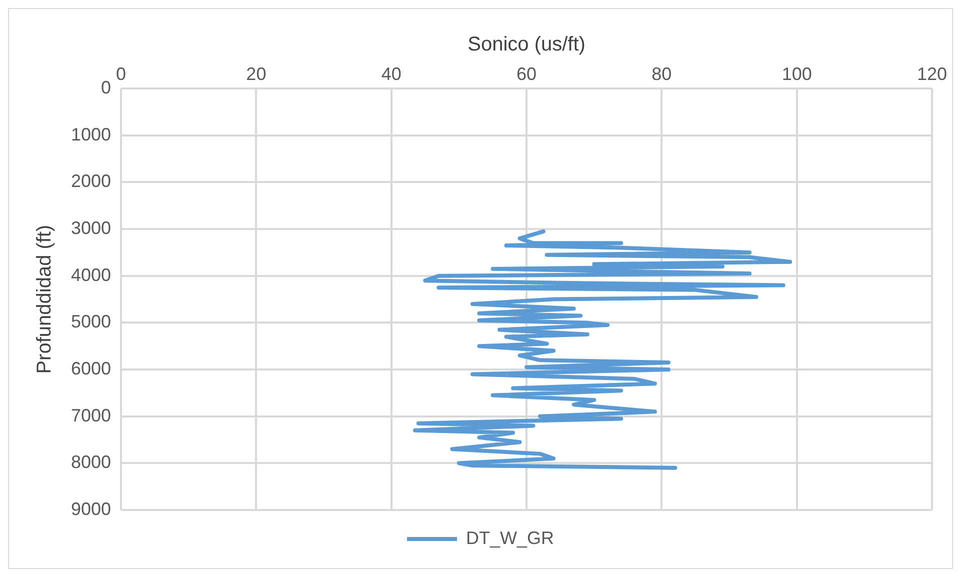 The width and height of the screenshot is (961, 577). Describe the element at coordinates (91, 322) in the screenshot. I see `y-tick-label: 5000` at that location.